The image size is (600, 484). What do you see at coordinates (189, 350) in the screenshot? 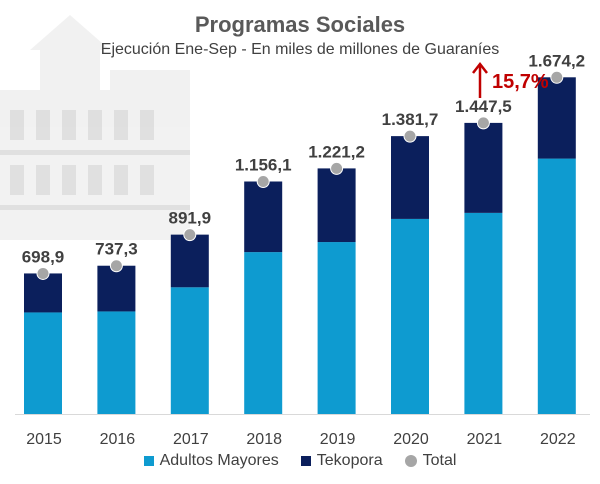
I see `bar-adultos-mayores-2017` at bounding box center [189, 350].